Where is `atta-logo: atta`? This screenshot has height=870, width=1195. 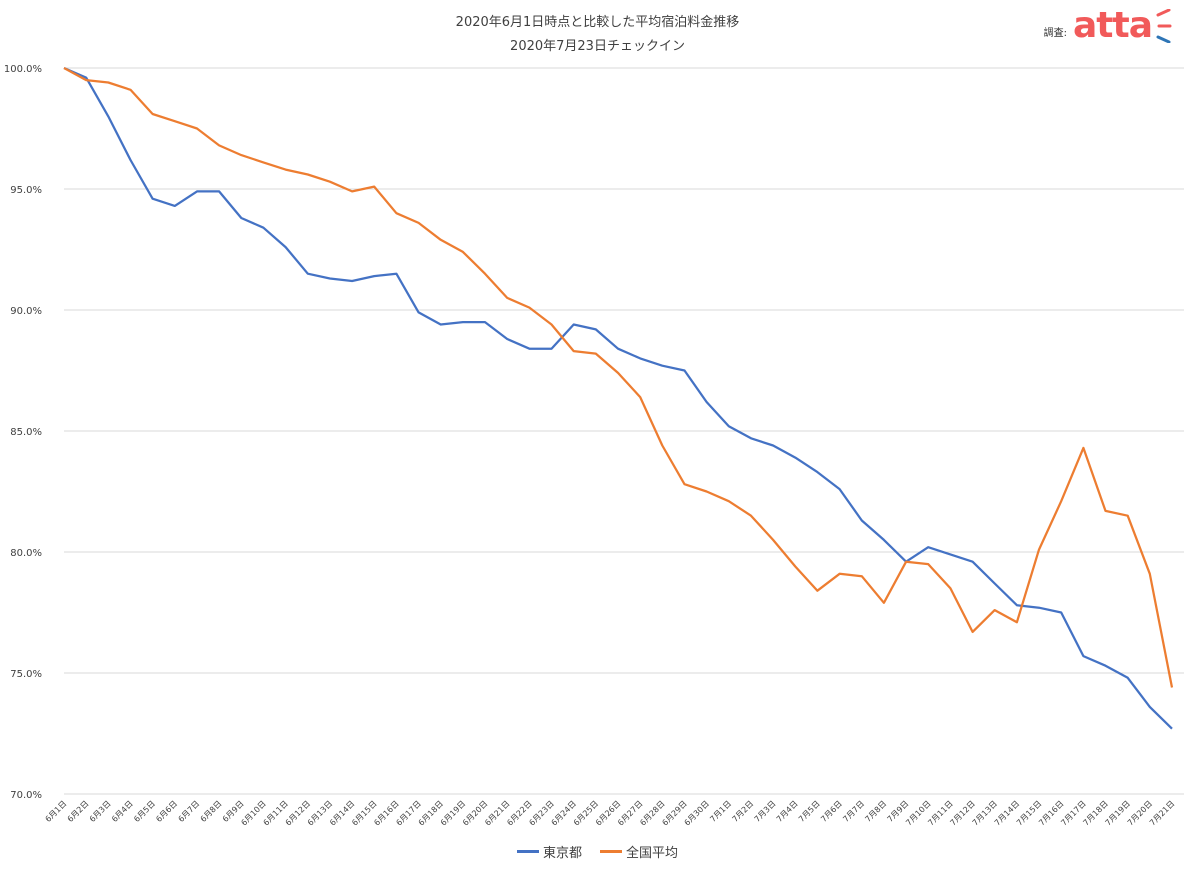
atta-logo: atta is located at coordinates (1112, 25).